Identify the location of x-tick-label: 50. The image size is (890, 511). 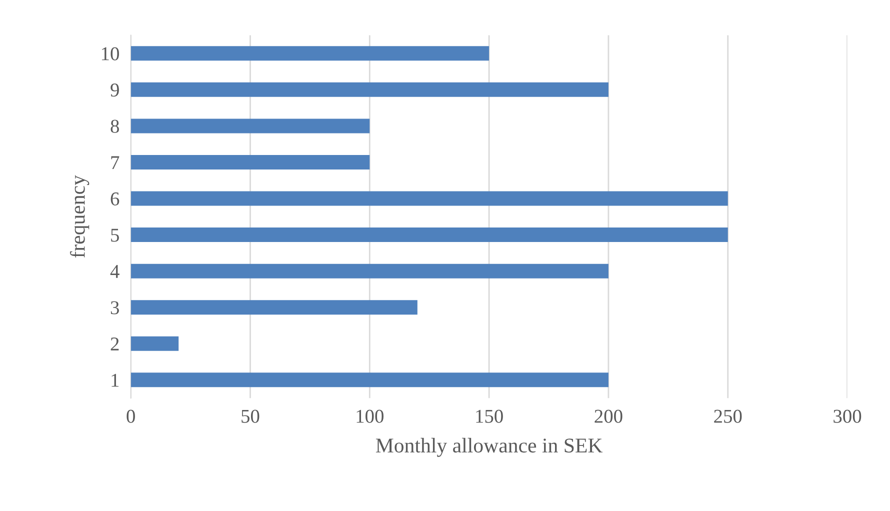
(251, 416).